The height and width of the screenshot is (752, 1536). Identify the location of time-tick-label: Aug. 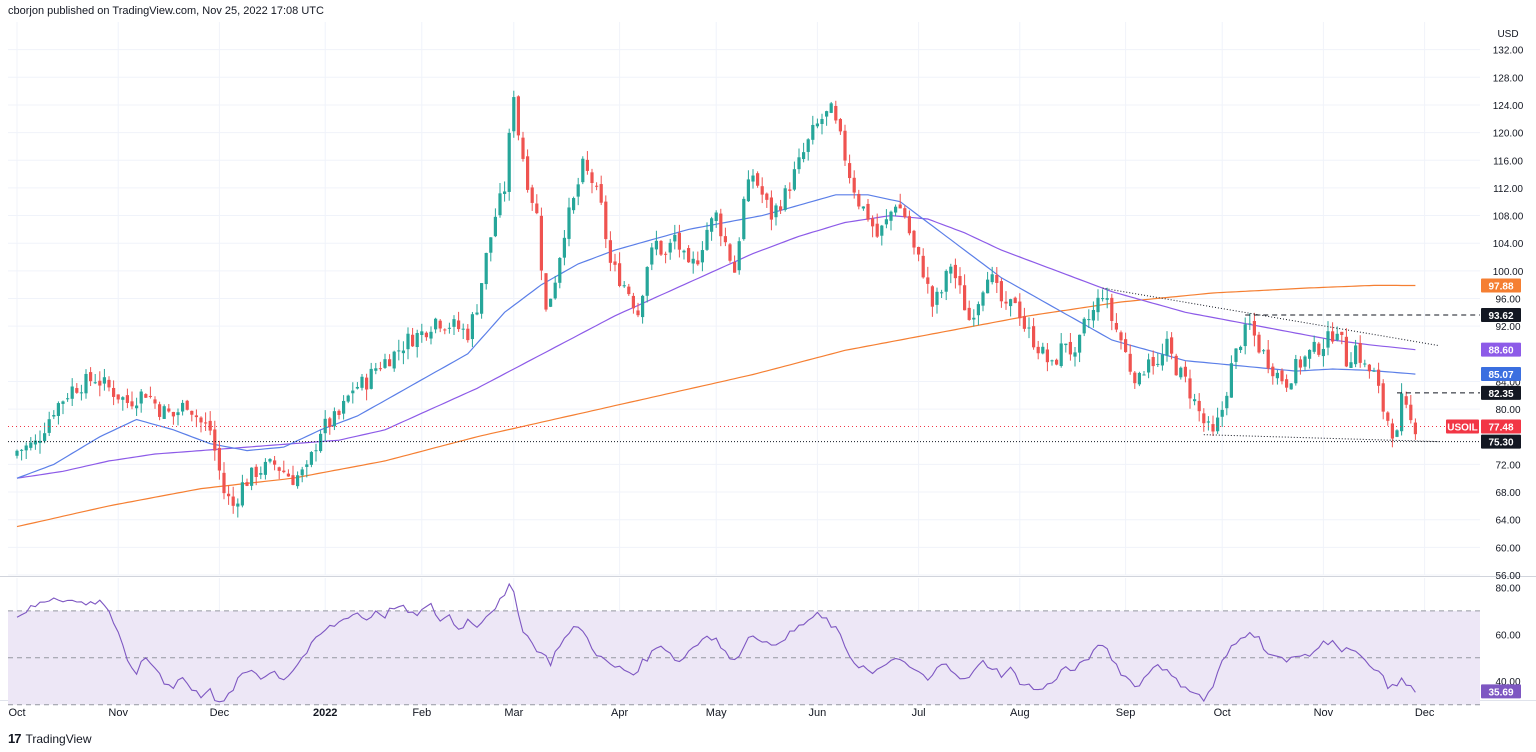
(1020, 713).